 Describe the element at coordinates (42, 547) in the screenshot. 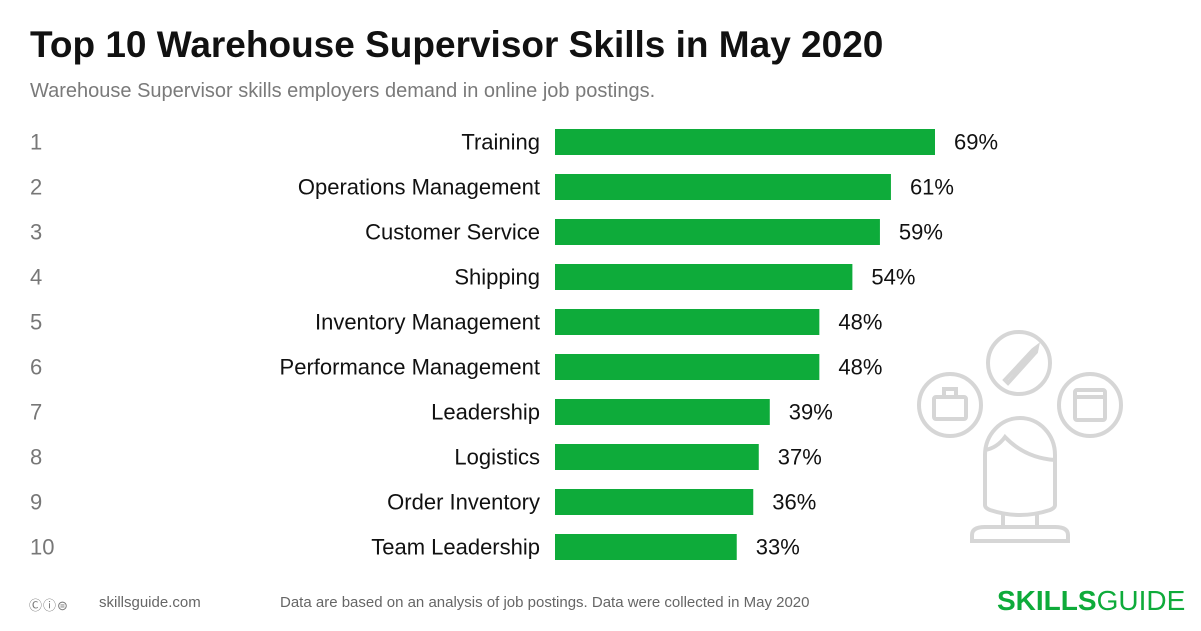

I see `rank-label: 10` at that location.